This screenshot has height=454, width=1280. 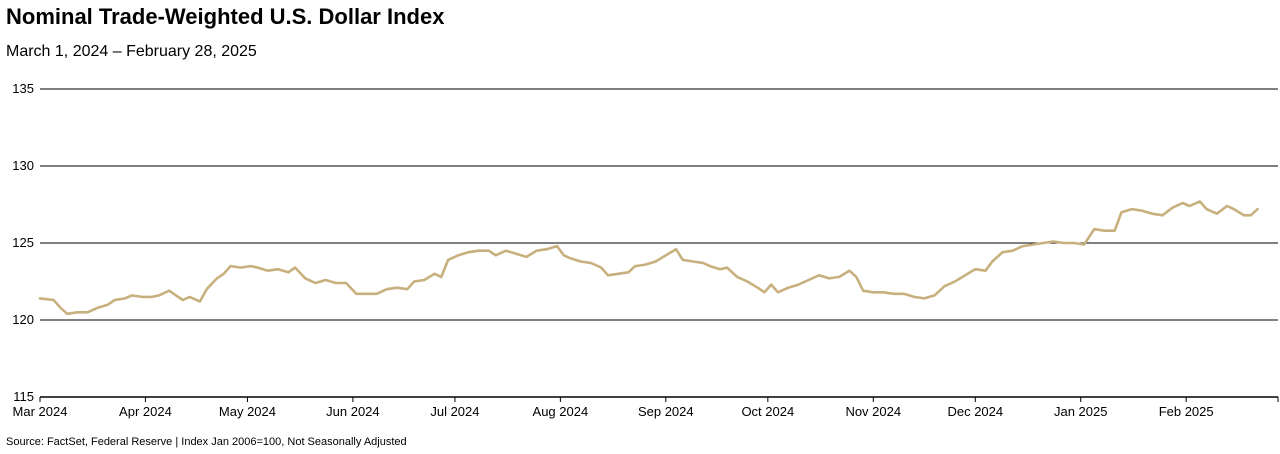 I want to click on y-tick-label: 115, so click(x=23, y=396).